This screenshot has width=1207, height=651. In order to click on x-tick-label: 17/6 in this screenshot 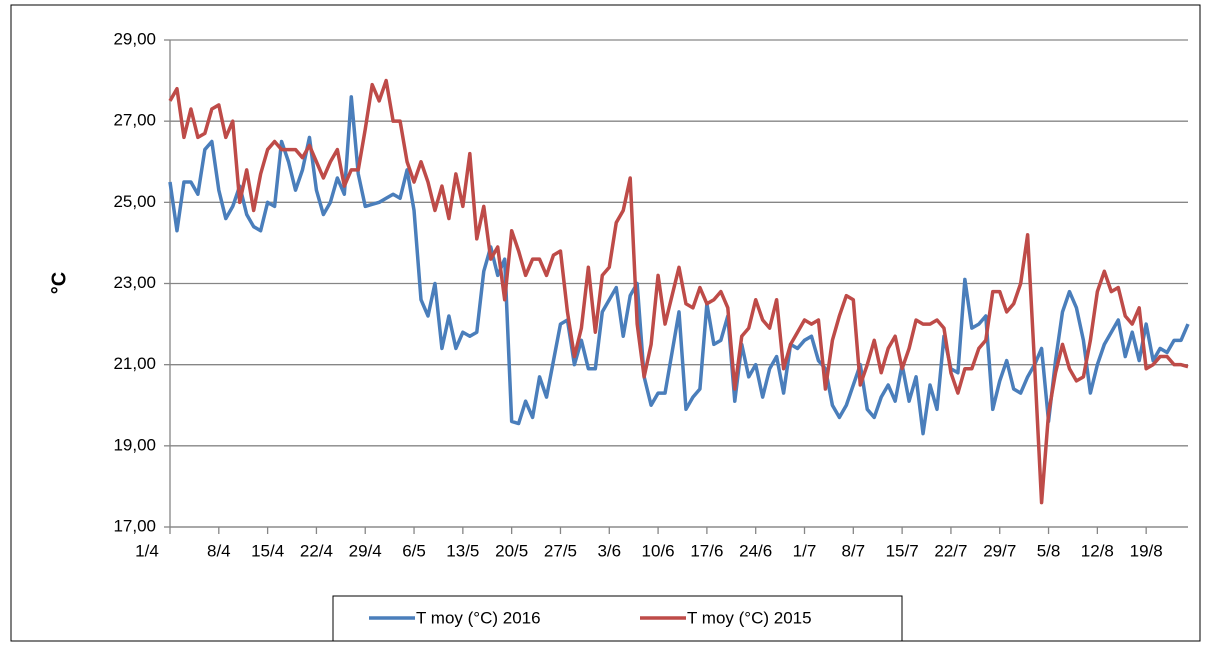, I will do `click(706, 550)`.